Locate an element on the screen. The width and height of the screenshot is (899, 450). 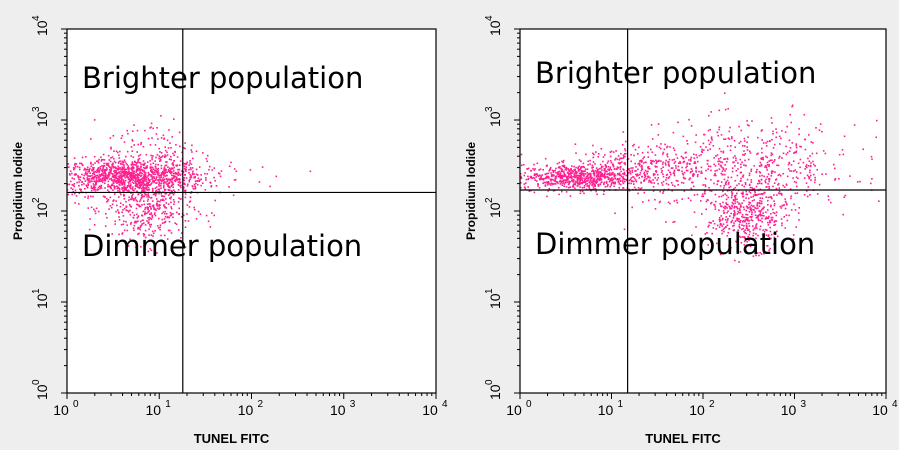
x-tick-exponent: 1 is located at coordinates (621, 404).